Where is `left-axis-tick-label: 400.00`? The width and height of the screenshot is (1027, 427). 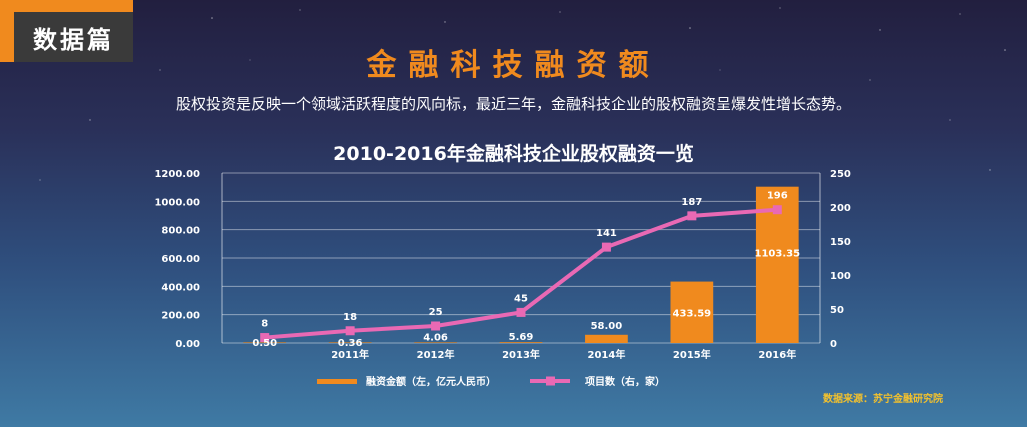
left-axis-tick-label: 400.00 is located at coordinates (180, 287).